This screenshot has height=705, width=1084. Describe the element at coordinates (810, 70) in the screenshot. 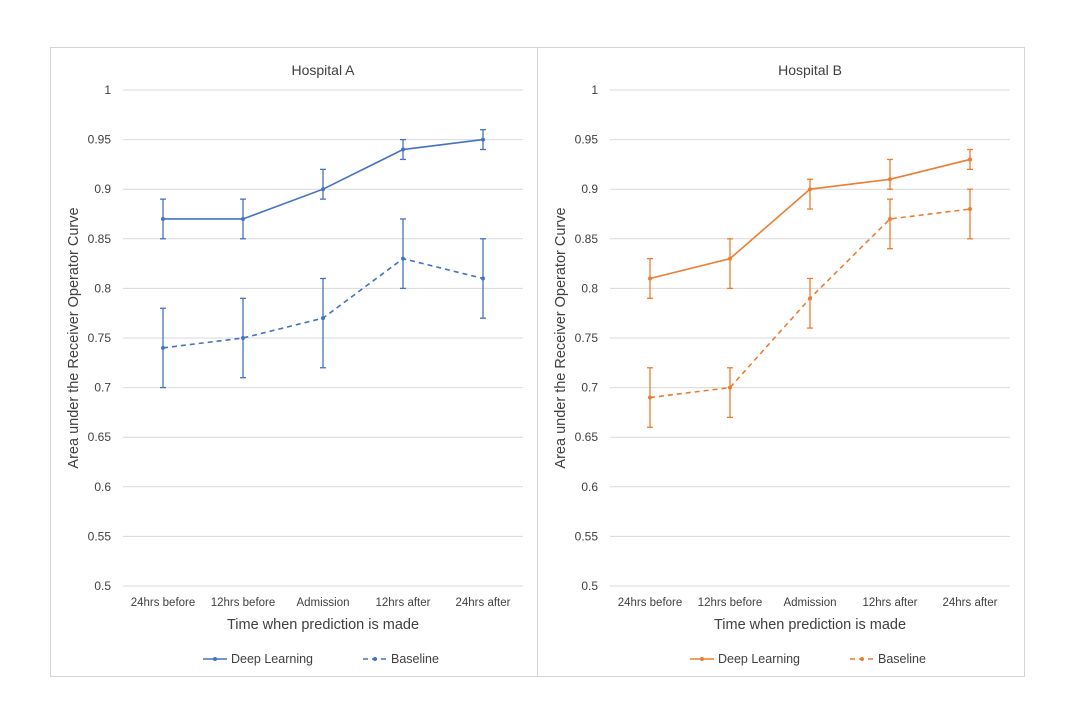

I see `chart-title: Hospital B` at that location.